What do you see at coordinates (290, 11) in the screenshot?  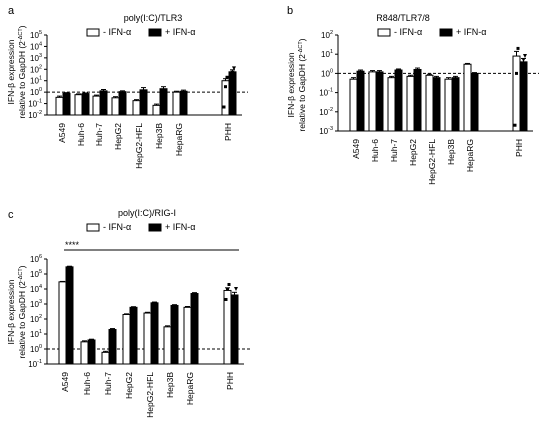 I see `panel-letter: b` at bounding box center [290, 11].